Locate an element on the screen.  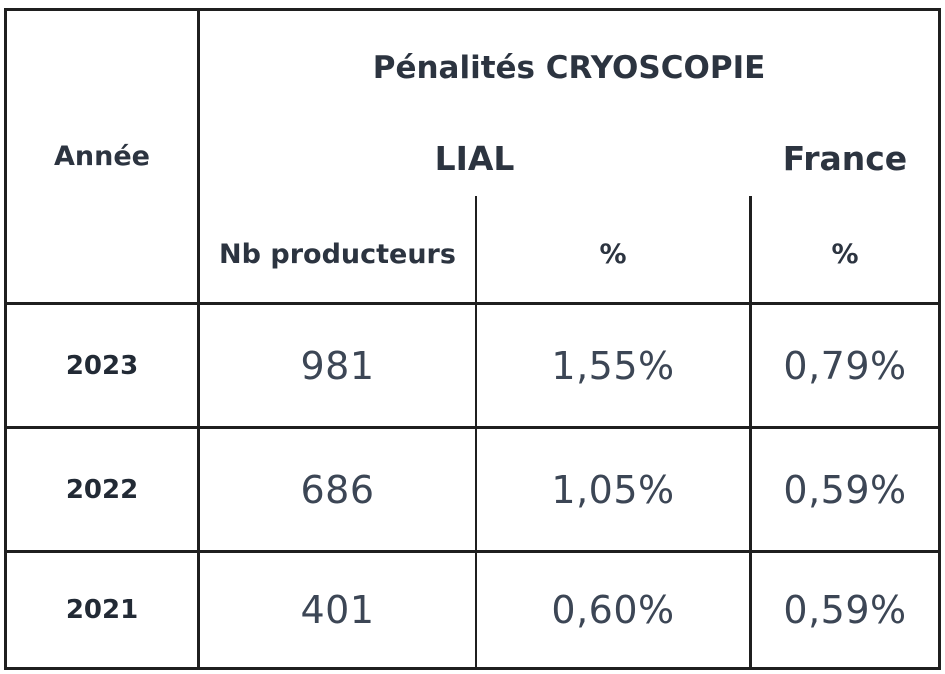
row-2023-nb: 981 is located at coordinates (337, 365).